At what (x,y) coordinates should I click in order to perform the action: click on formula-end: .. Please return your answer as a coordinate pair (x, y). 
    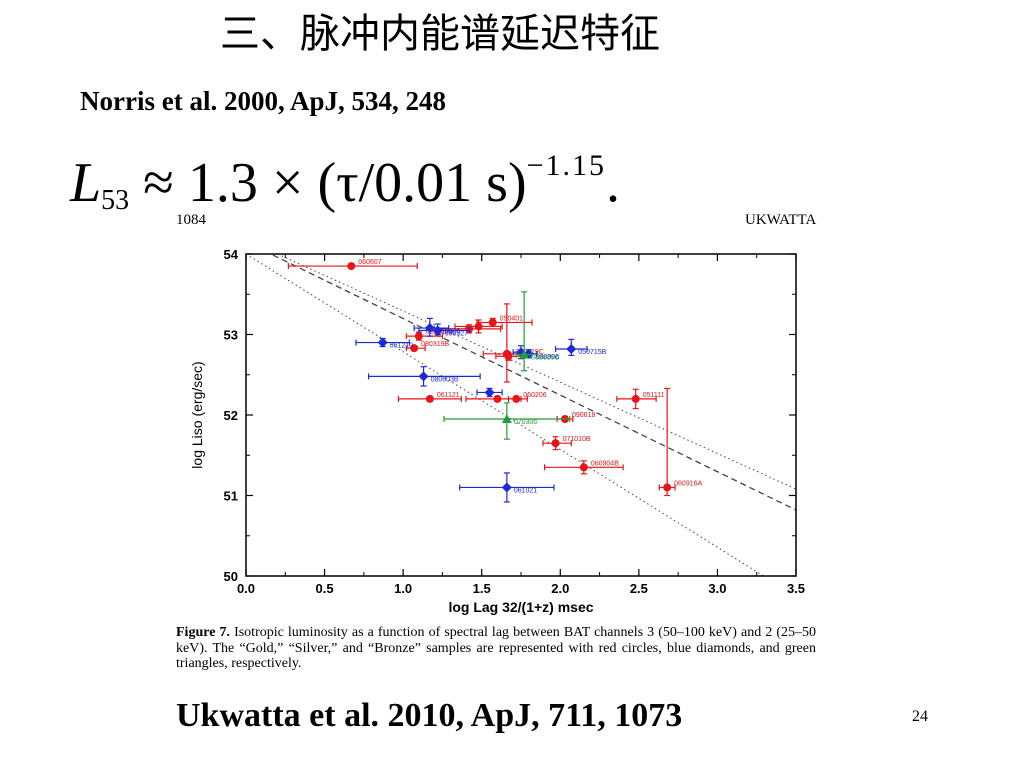
    Looking at the image, I should click on (613, 183).